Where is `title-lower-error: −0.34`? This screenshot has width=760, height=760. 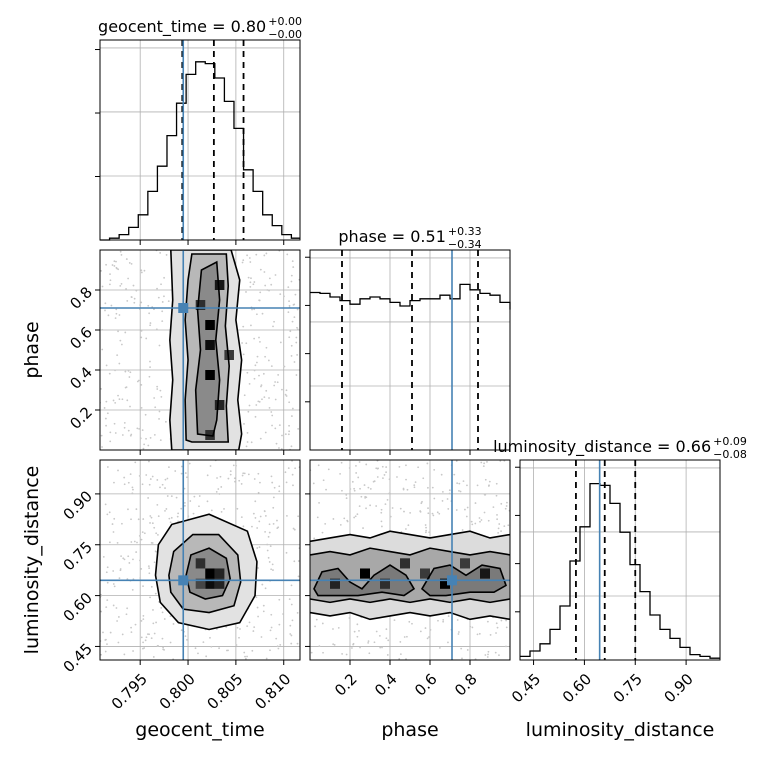 title-lower-error: −0.34 is located at coordinates (465, 244).